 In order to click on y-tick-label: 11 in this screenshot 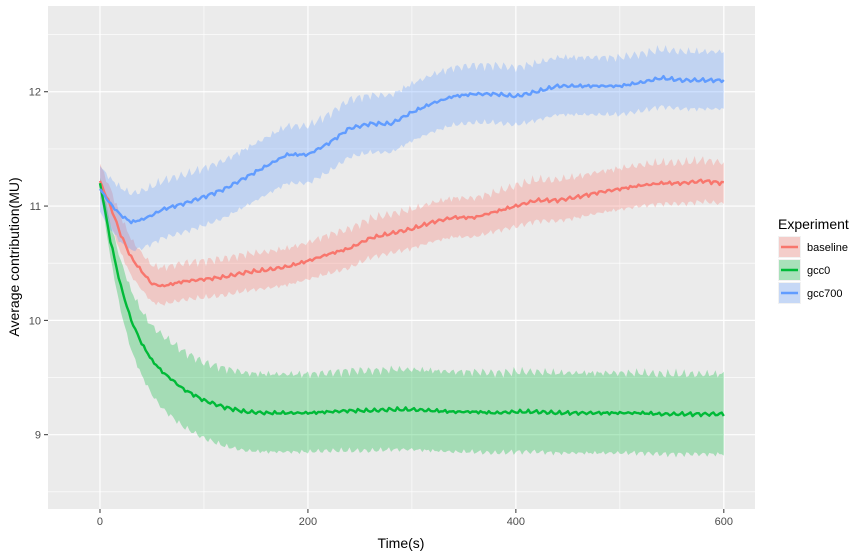, I will do `click(35, 207)`.